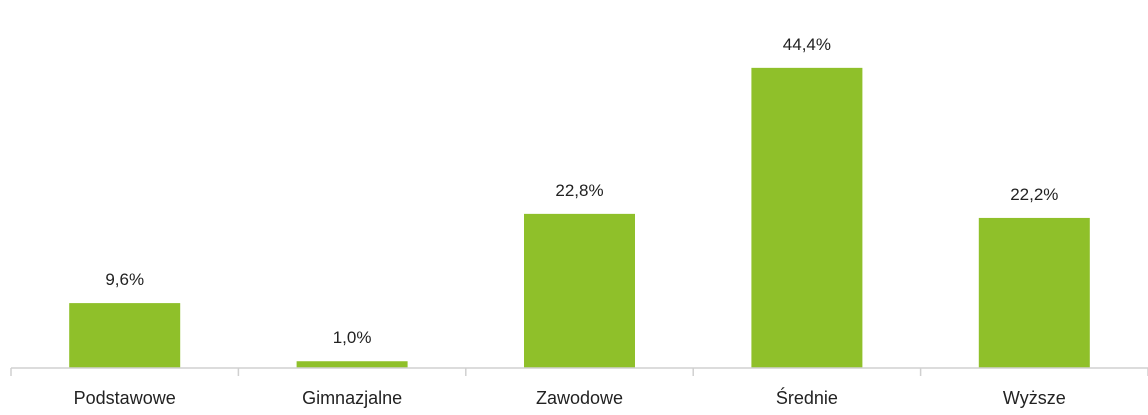  Describe the element at coordinates (352, 398) in the screenshot. I see `category-label: Gimnazjalne` at that location.